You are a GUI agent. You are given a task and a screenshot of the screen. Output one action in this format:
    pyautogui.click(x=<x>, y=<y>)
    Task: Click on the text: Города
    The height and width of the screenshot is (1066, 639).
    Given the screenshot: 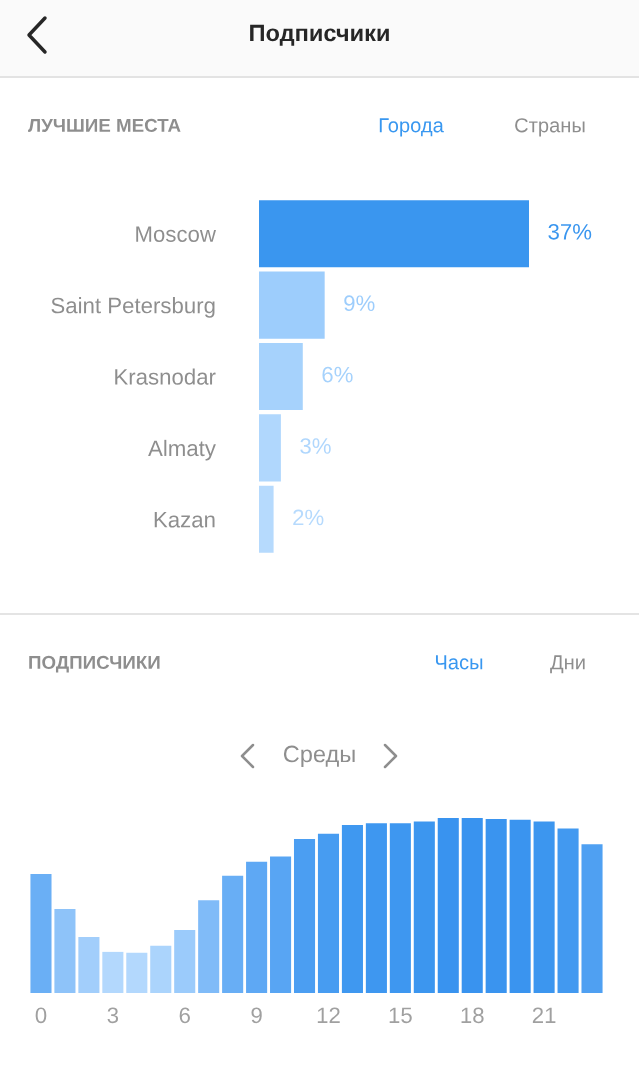 What is the action you would take?
    pyautogui.click(x=411, y=127)
    